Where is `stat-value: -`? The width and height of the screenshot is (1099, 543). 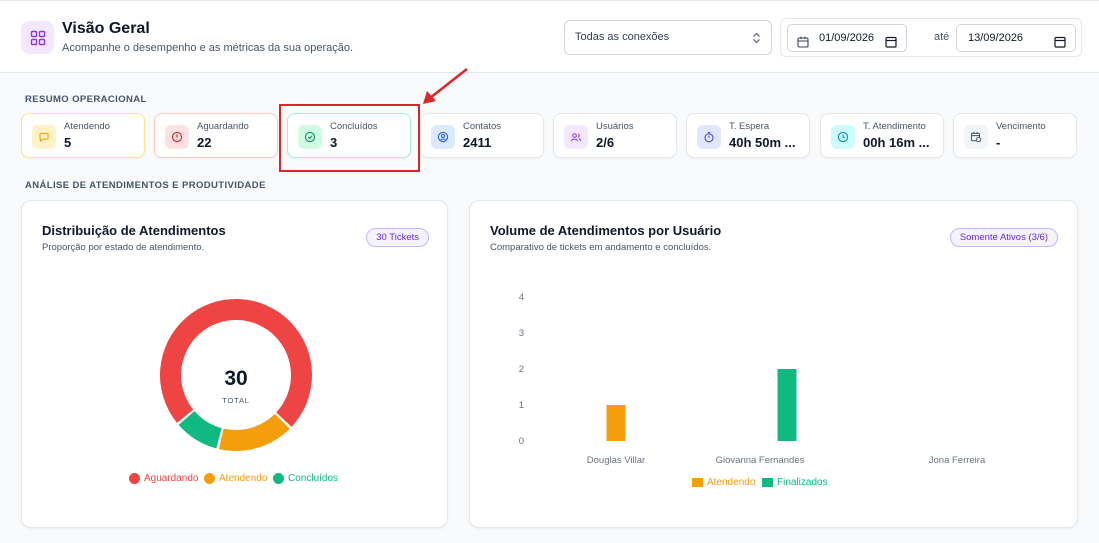
stat-value: - is located at coordinates (998, 142).